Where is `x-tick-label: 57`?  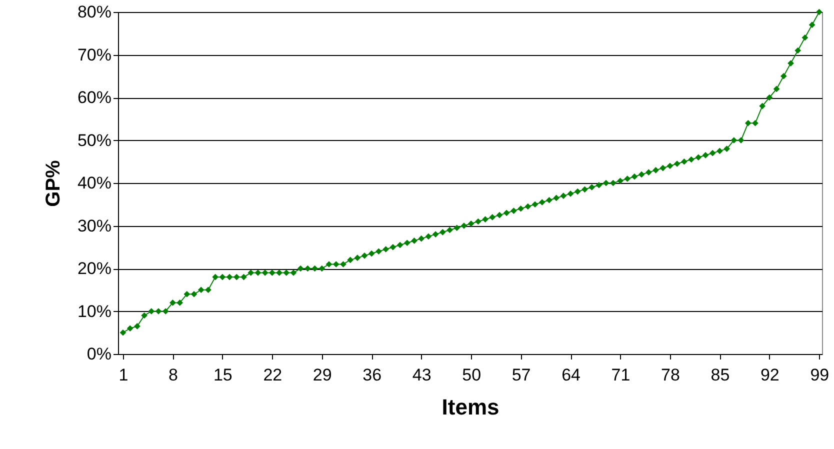 x-tick-label: 57 is located at coordinates (521, 375).